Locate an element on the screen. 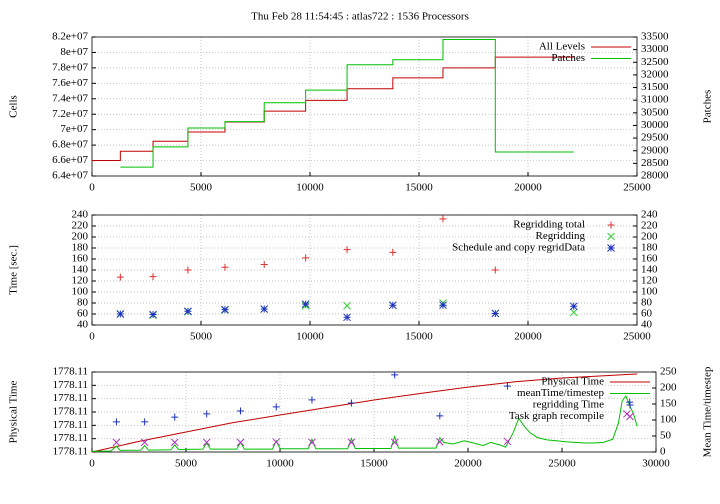 The width and height of the screenshot is (720, 504). y2-tick-label: 28000 is located at coordinates (655, 176).